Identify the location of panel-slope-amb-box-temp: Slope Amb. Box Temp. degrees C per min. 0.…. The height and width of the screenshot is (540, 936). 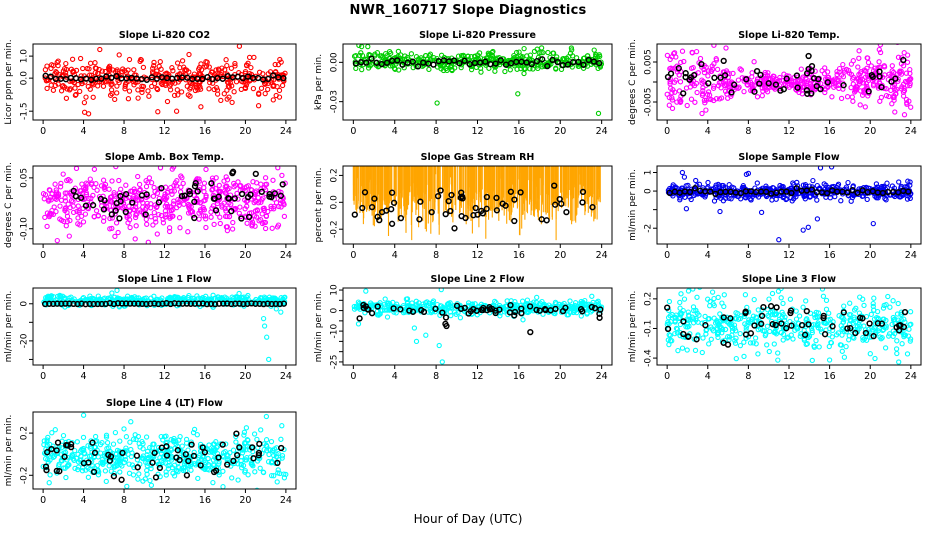
(150, 206).